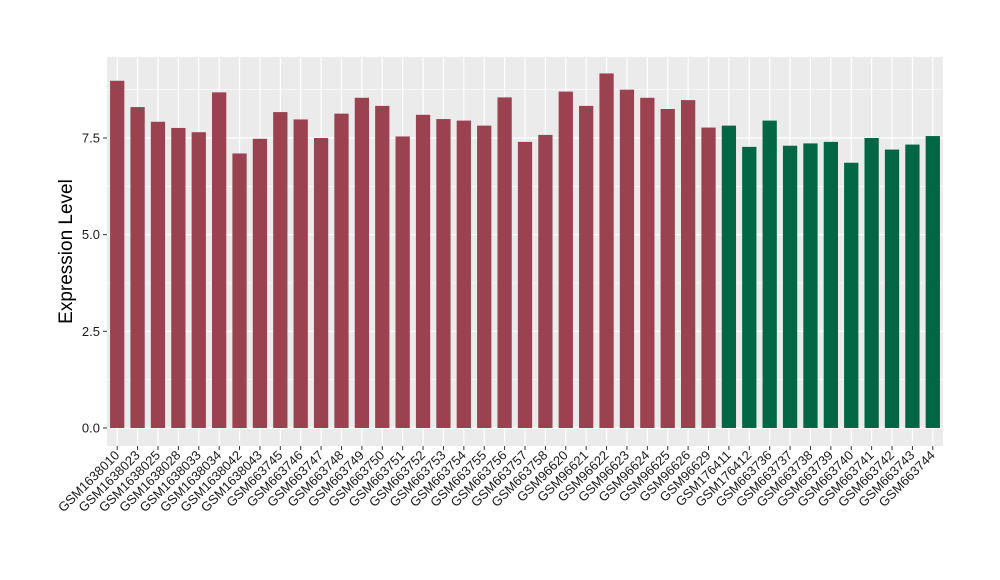 Image resolution: width=1000 pixels, height=580 pixels. I want to click on bar-GSM1638025, so click(158, 274).